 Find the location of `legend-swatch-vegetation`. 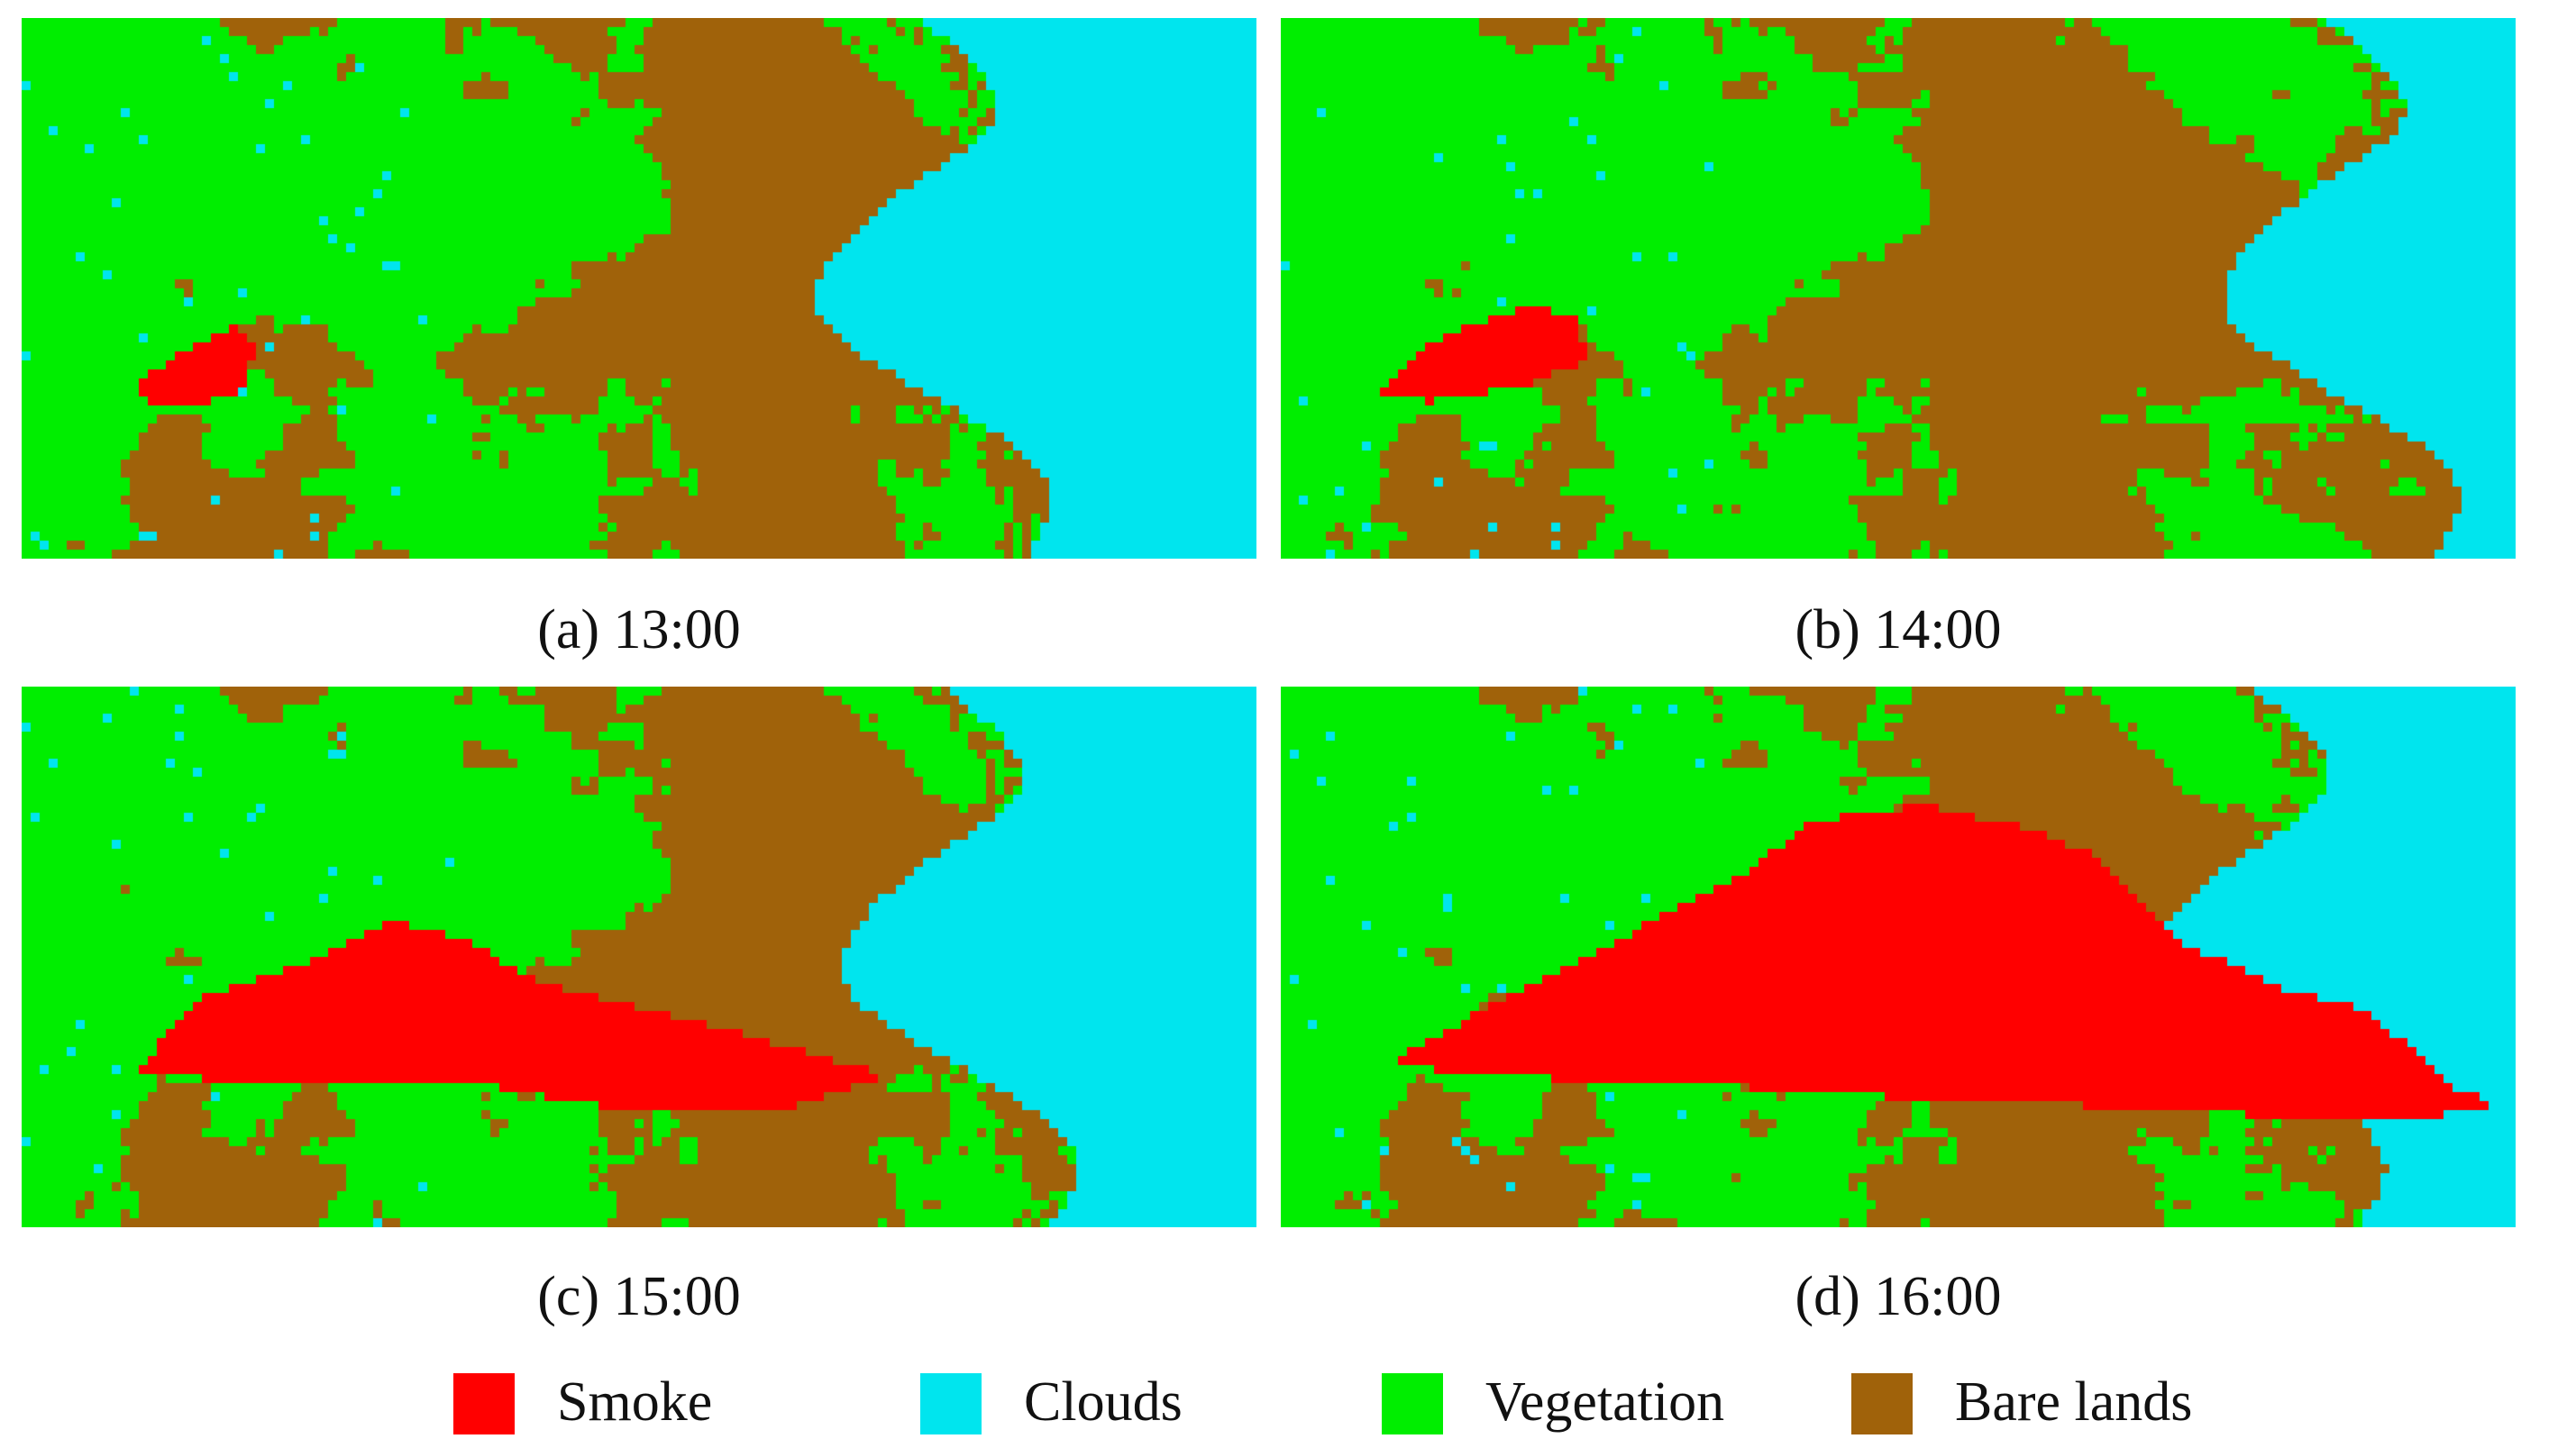

legend-swatch-vegetation is located at coordinates (1412, 1403).